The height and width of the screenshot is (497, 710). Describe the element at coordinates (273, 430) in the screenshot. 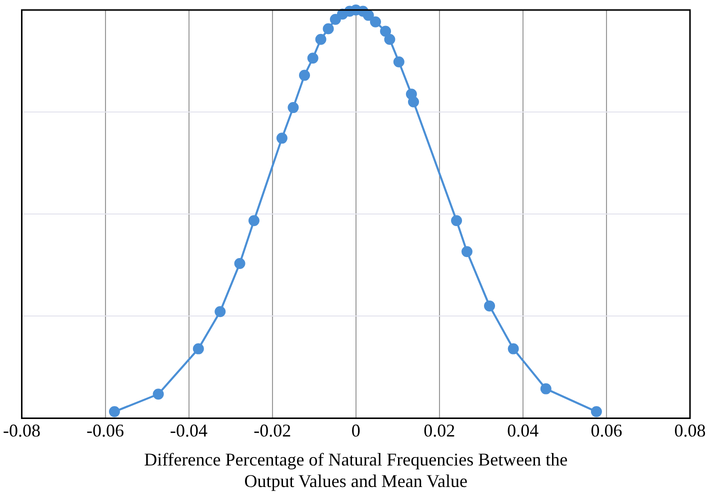

I see `x-tick-label: -0.02` at that location.